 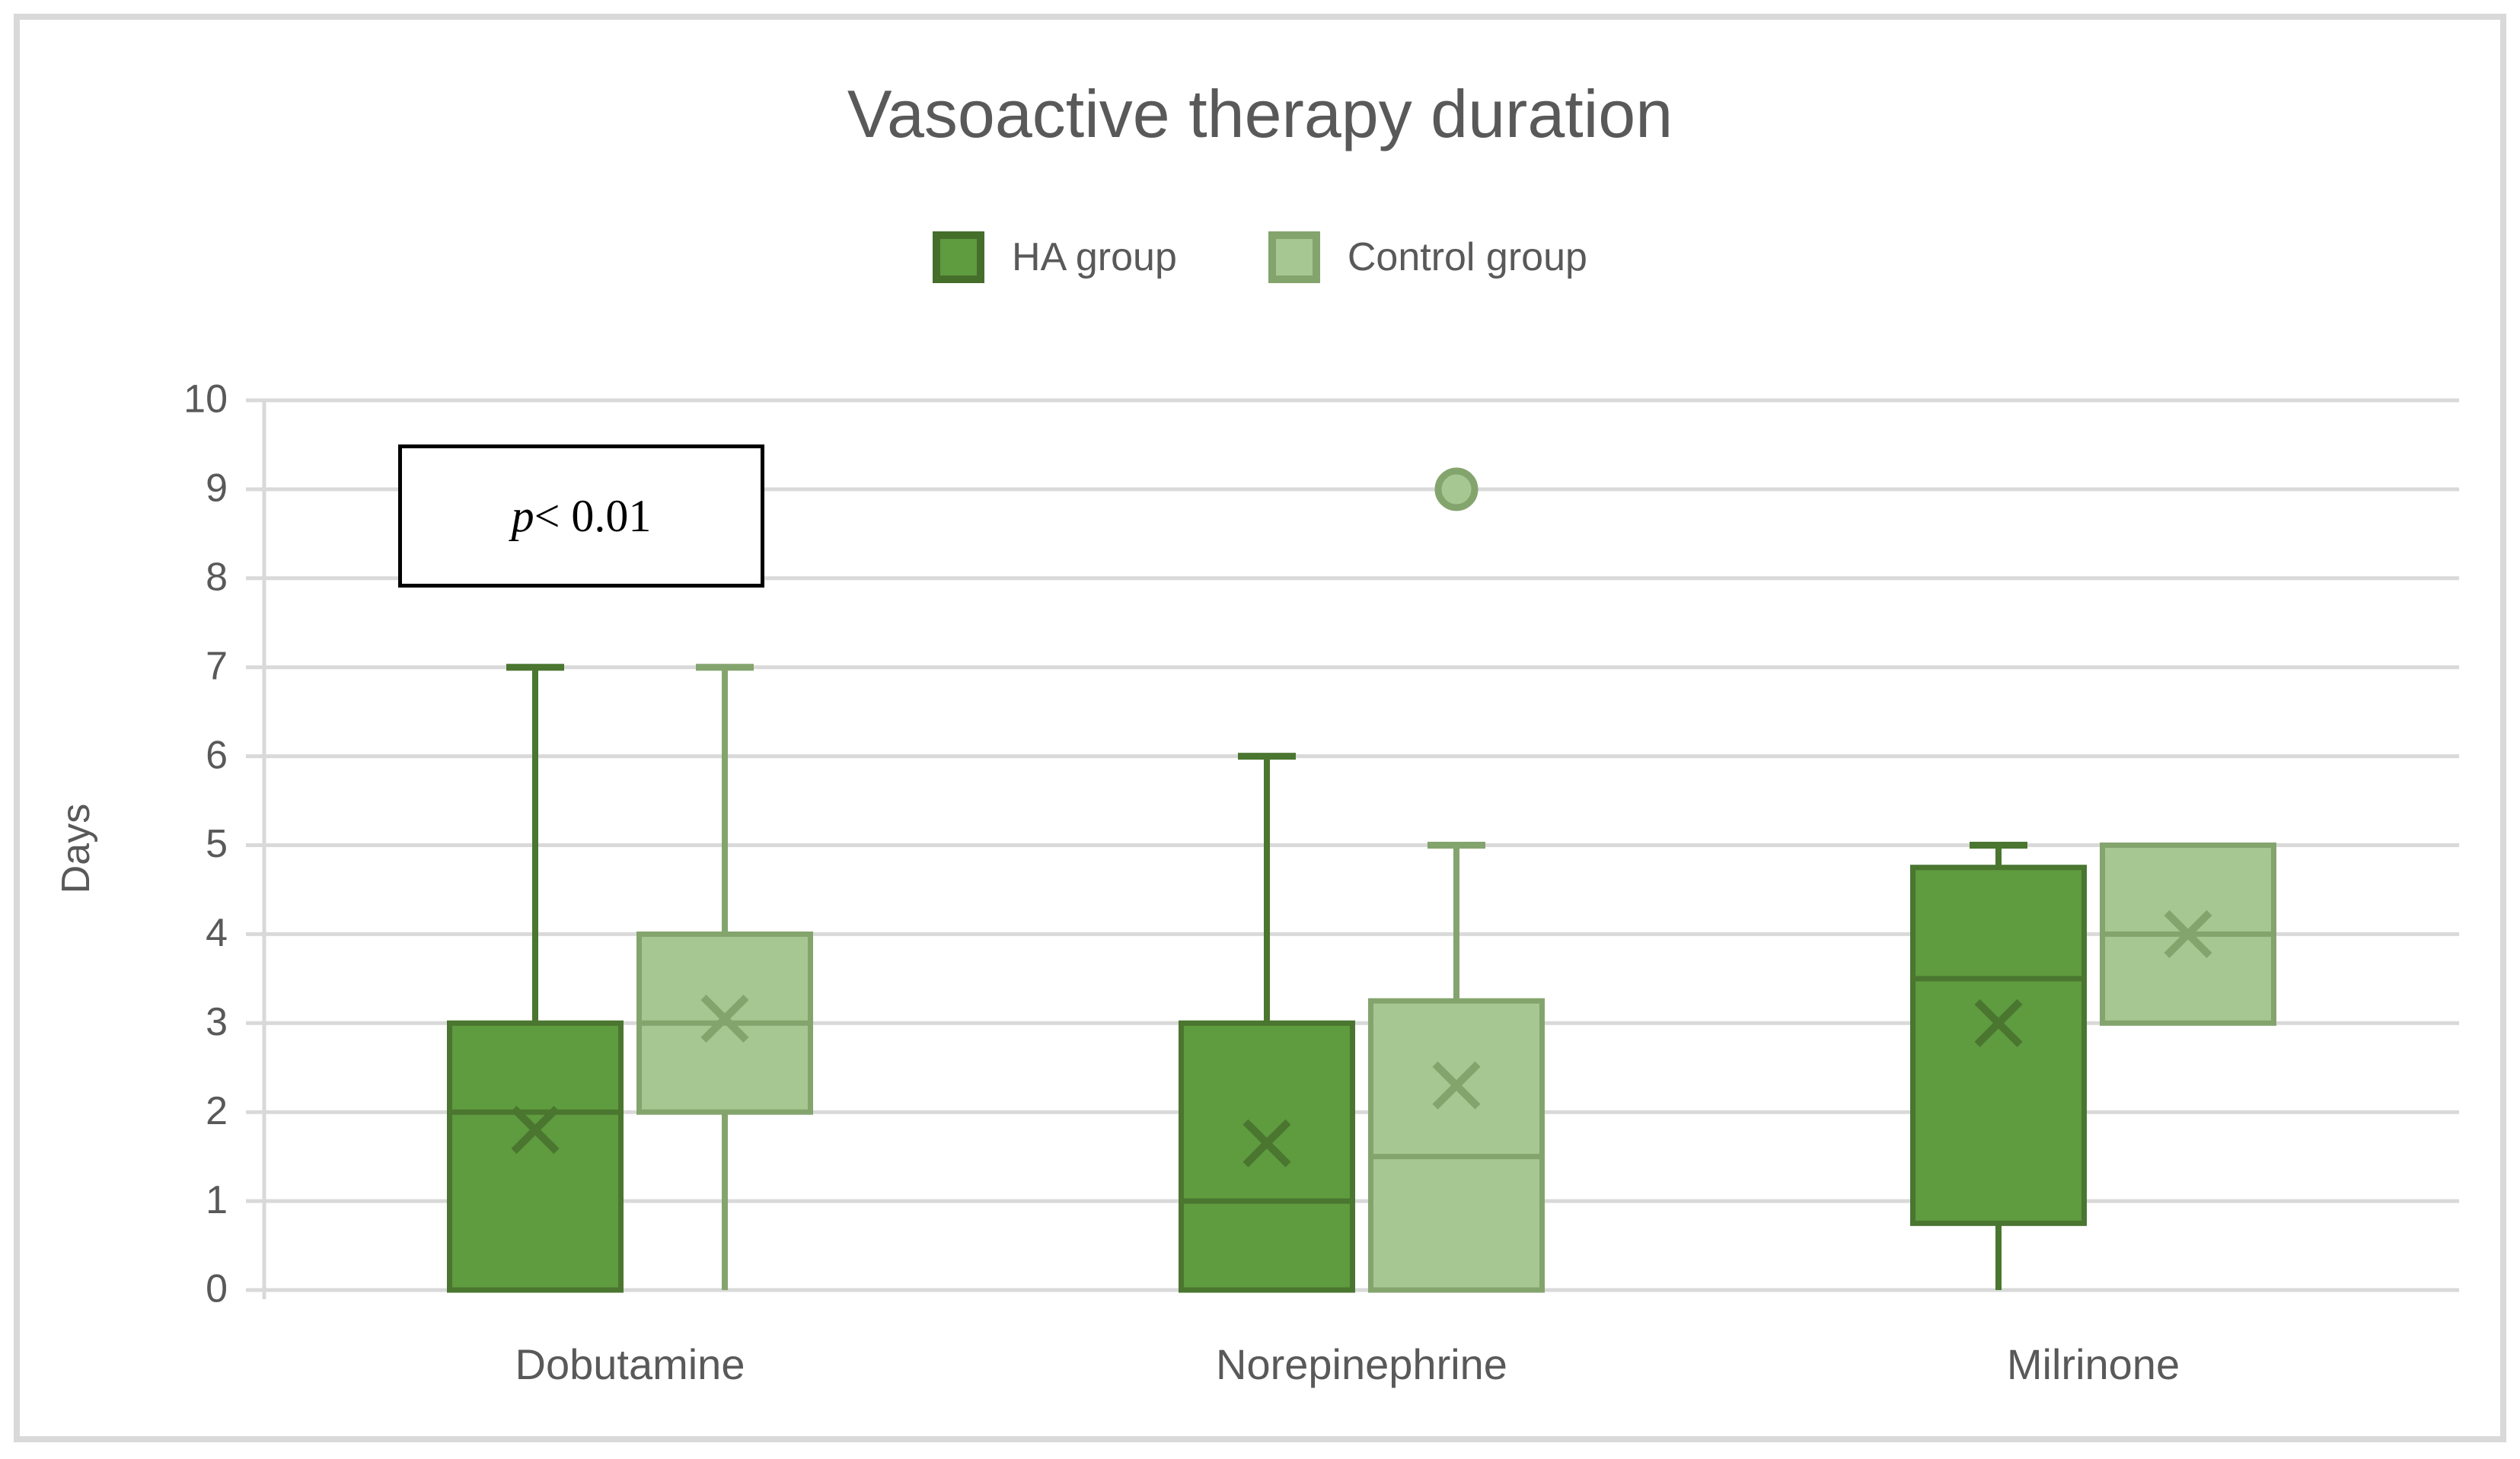 I want to click on p-value-symbol: p, so click(x=522, y=515).